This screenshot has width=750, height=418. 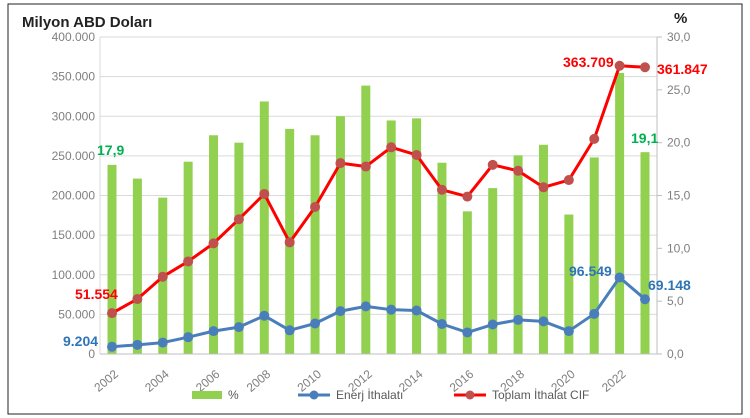 What do you see at coordinates (682, 69) in the screenshot?
I see `total-label-last: 361.847` at bounding box center [682, 69].